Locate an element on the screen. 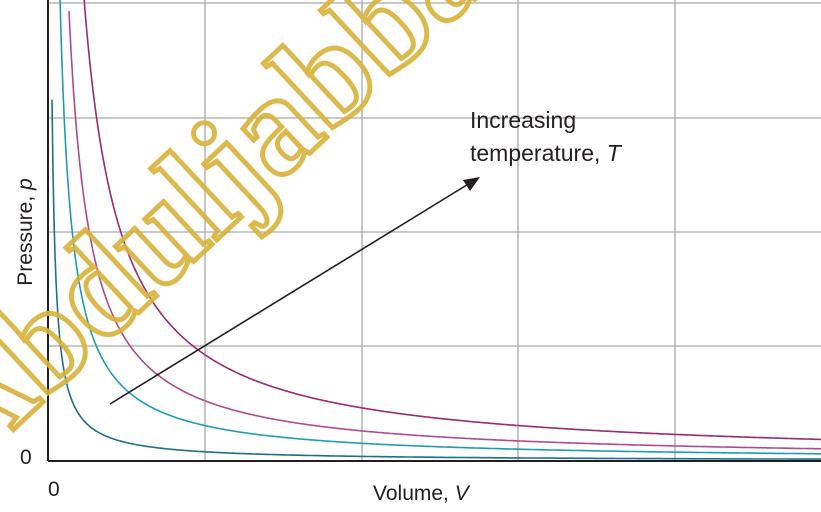 The height and width of the screenshot is (512, 821). x-tick-label-0: 0 is located at coordinates (54, 489).